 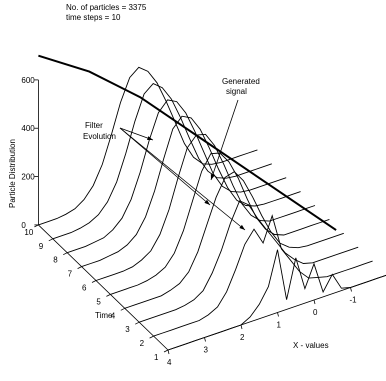 What do you see at coordinates (136, 134) in the screenshot?
I see `filter-arrow-1-line` at bounding box center [136, 134].